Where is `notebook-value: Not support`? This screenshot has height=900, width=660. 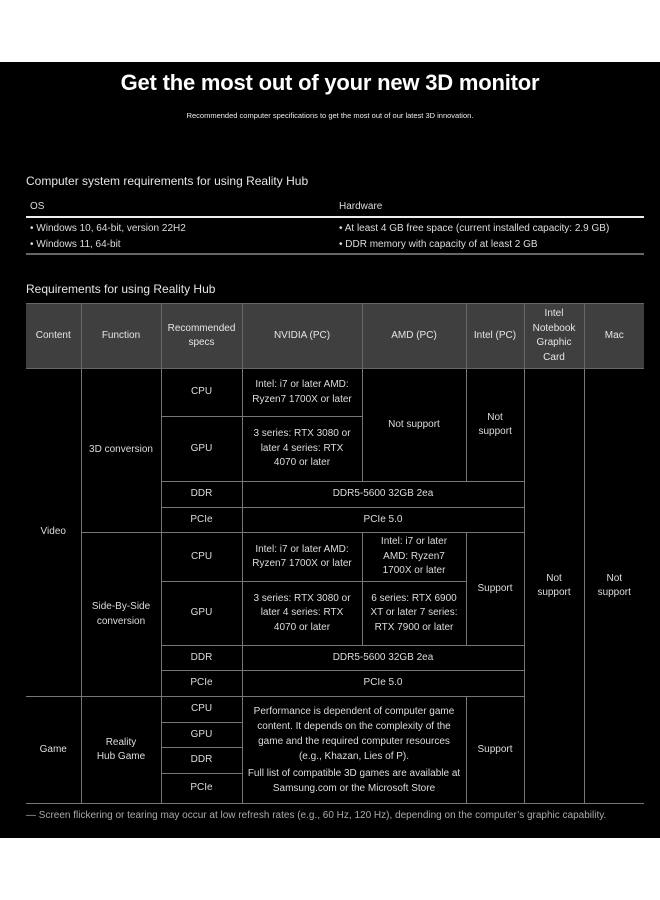
notebook-value: Not support is located at coordinates (554, 586).